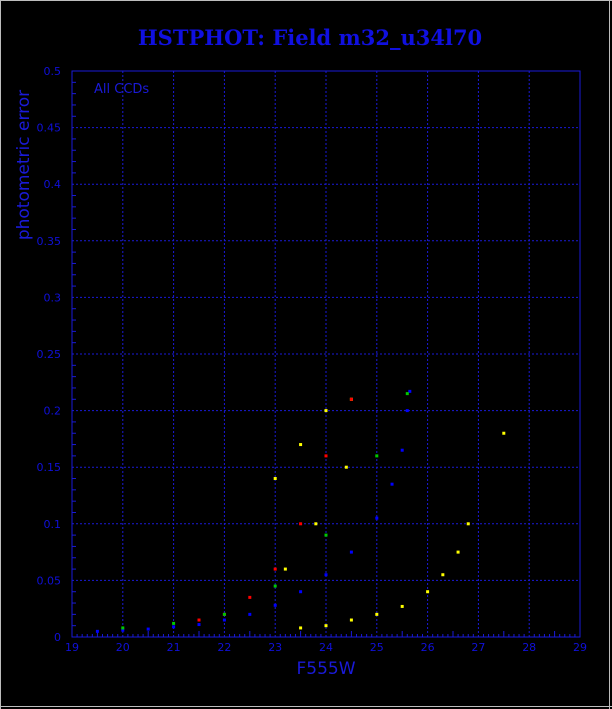 This screenshot has width=612, height=709. I want to click on x-tick-label: 24, so click(326, 647).